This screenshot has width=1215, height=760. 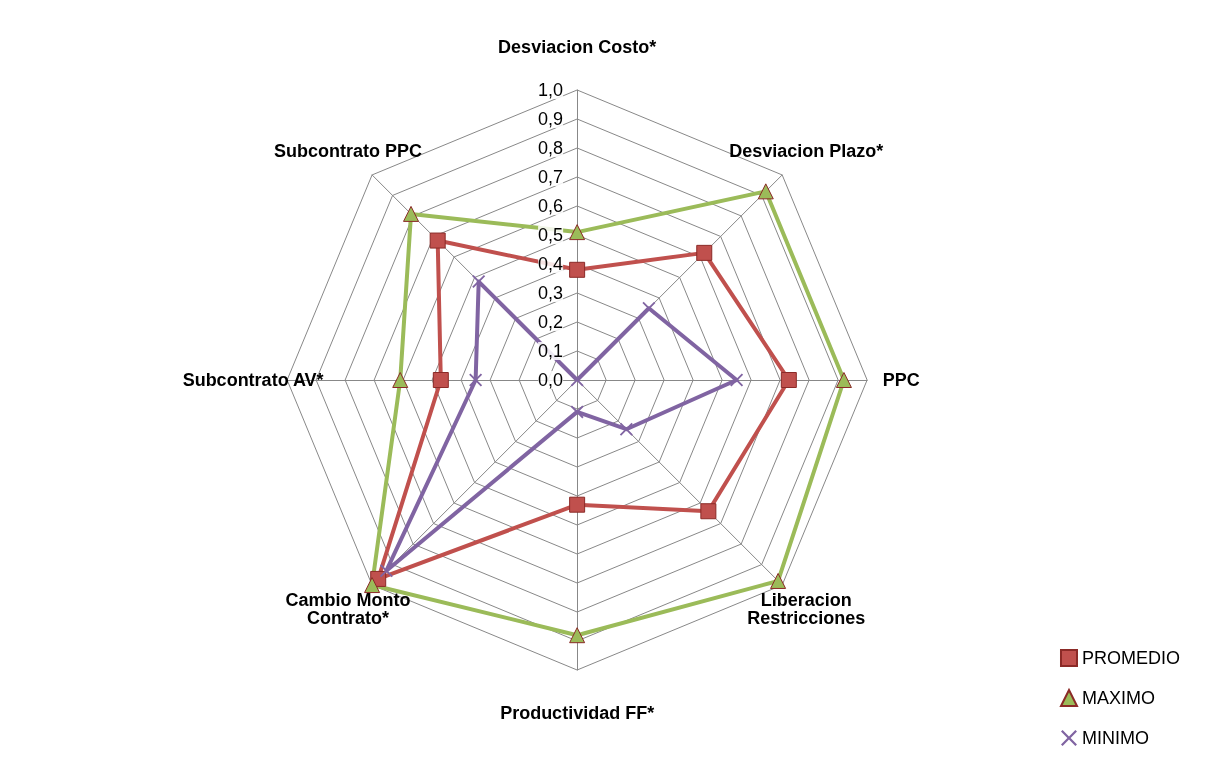 What do you see at coordinates (1118, 698) in the screenshot?
I see `legend-label: MAXIMO` at bounding box center [1118, 698].